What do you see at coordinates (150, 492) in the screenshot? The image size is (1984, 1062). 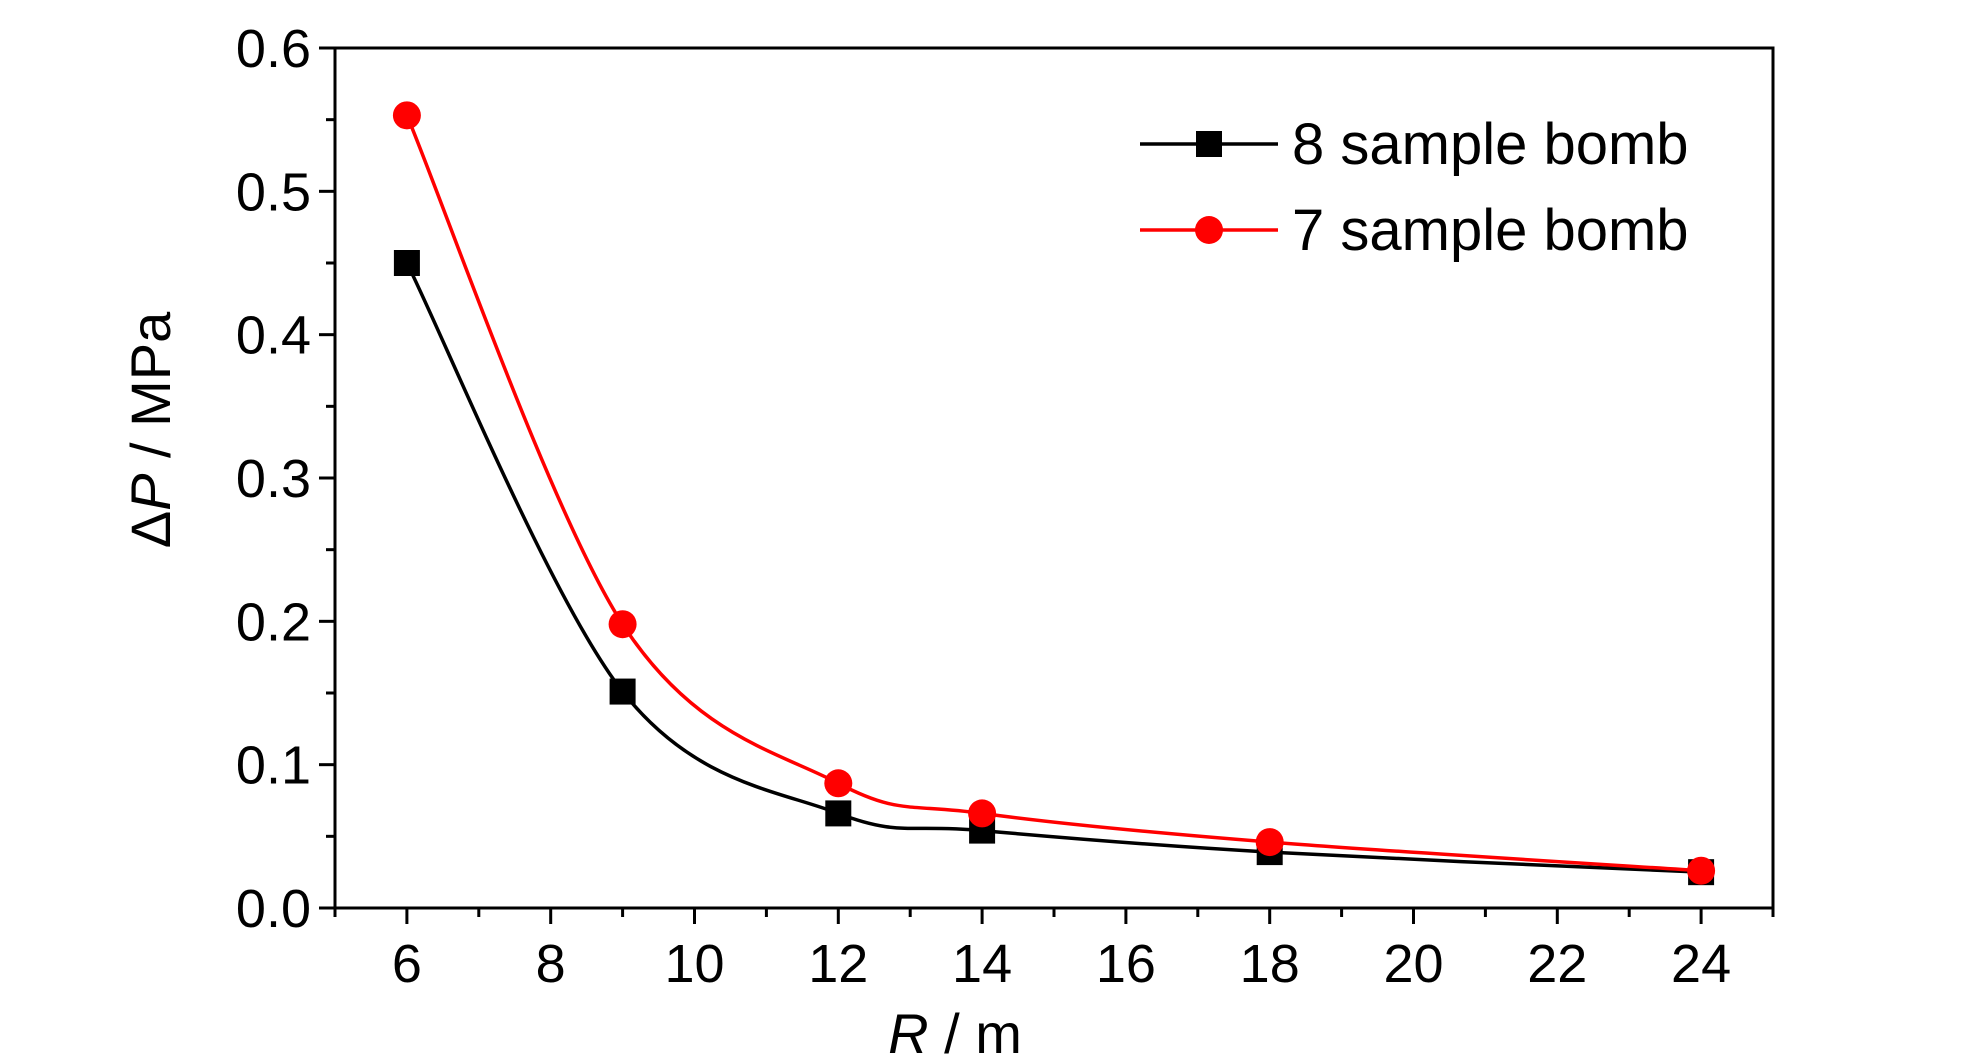 I see `y-axis-symbol: P` at bounding box center [150, 492].